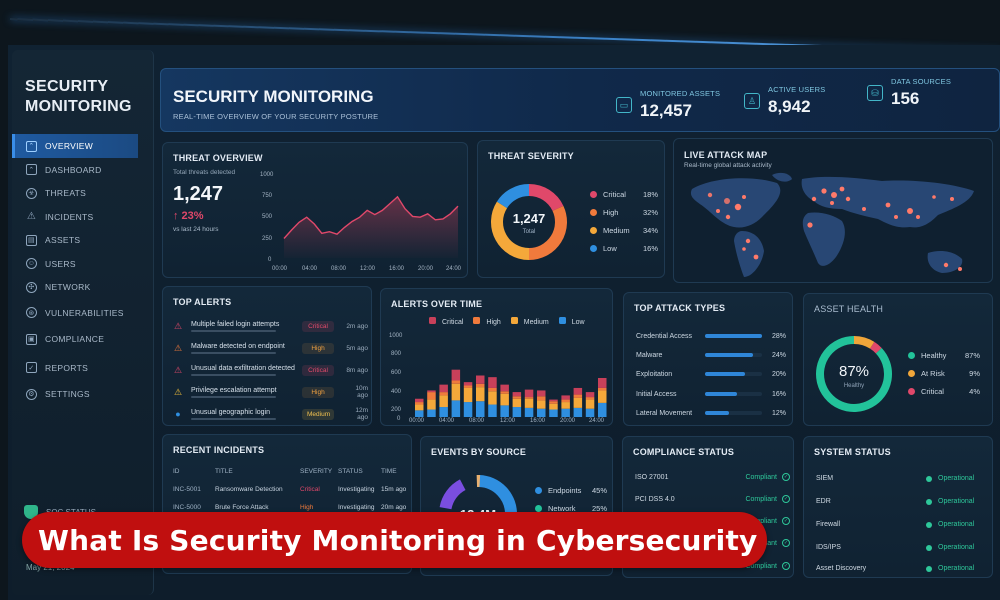 The height and width of the screenshot is (600, 1000). I want to click on system-status-row: EDR Operational, so click(898, 501).